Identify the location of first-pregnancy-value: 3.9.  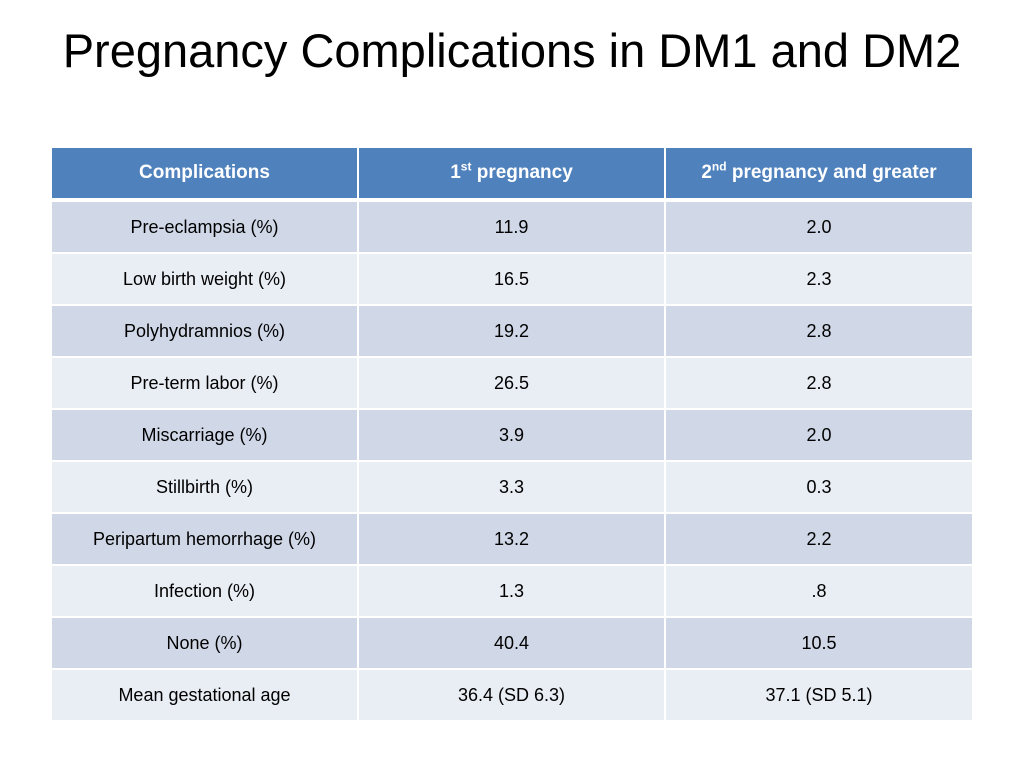
(512, 436).